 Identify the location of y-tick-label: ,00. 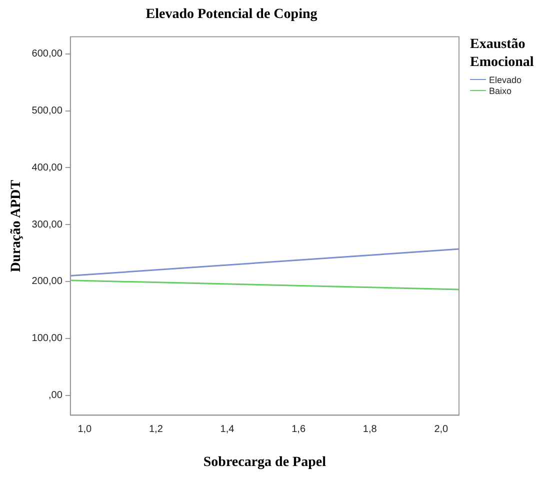
(55, 396).